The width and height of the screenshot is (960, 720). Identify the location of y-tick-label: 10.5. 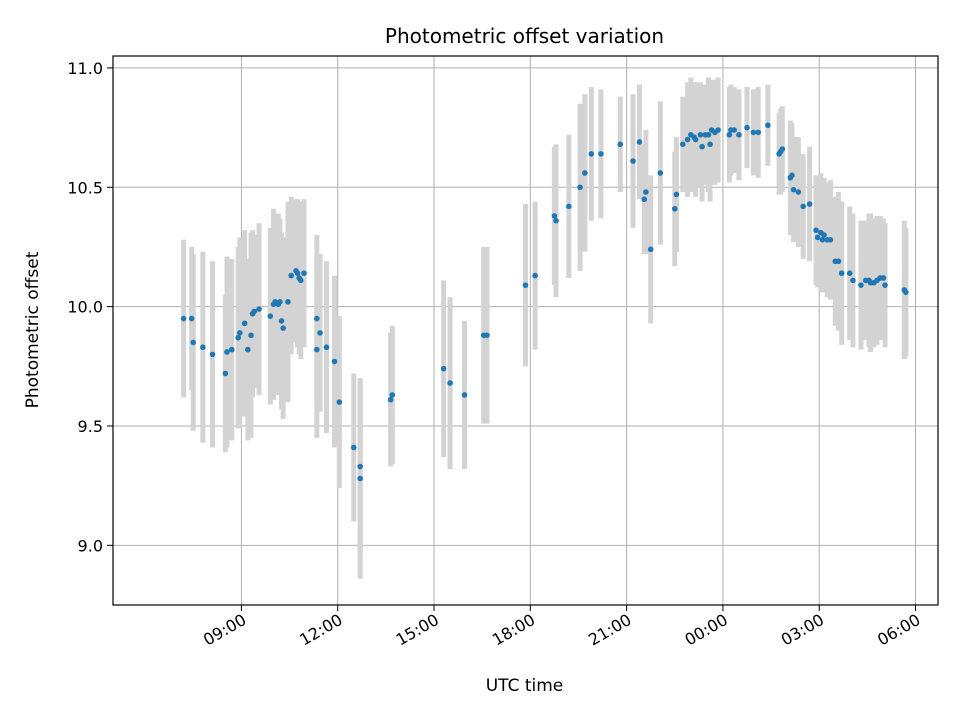
(85, 187).